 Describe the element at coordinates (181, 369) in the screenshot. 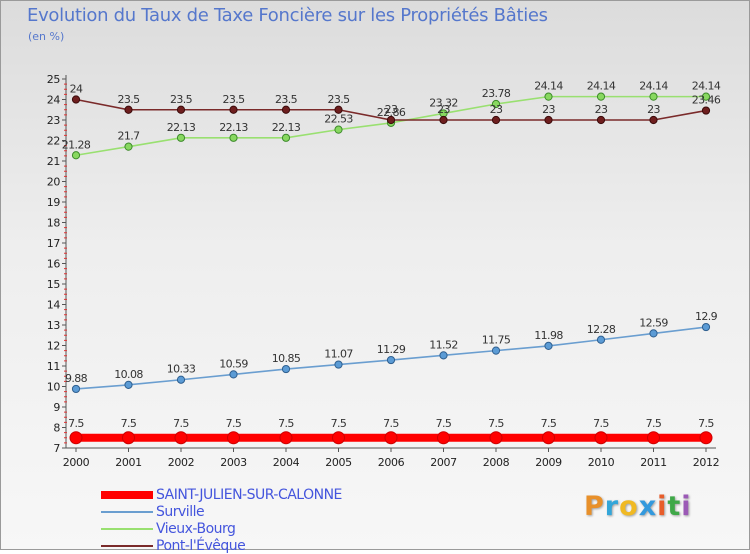

I see `data-label: 10.33` at that location.